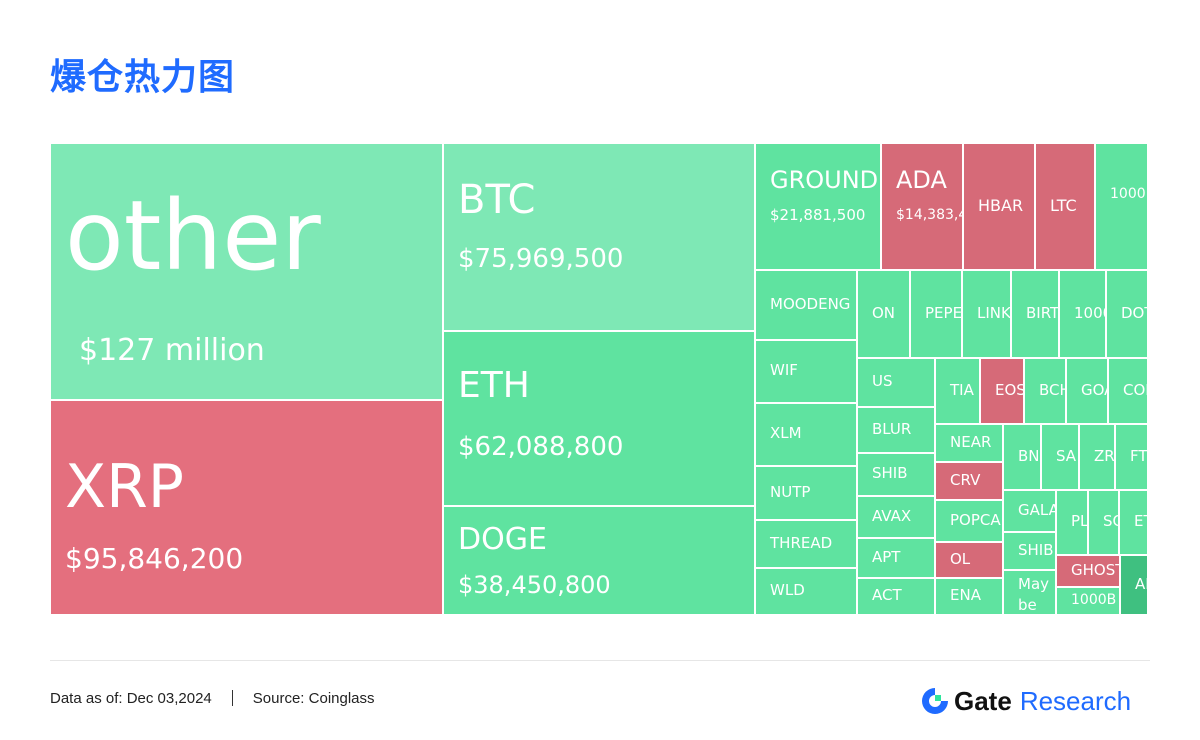  What do you see at coordinates (497, 200) in the screenshot?
I see `treemap-cell-name: BTC` at bounding box center [497, 200].